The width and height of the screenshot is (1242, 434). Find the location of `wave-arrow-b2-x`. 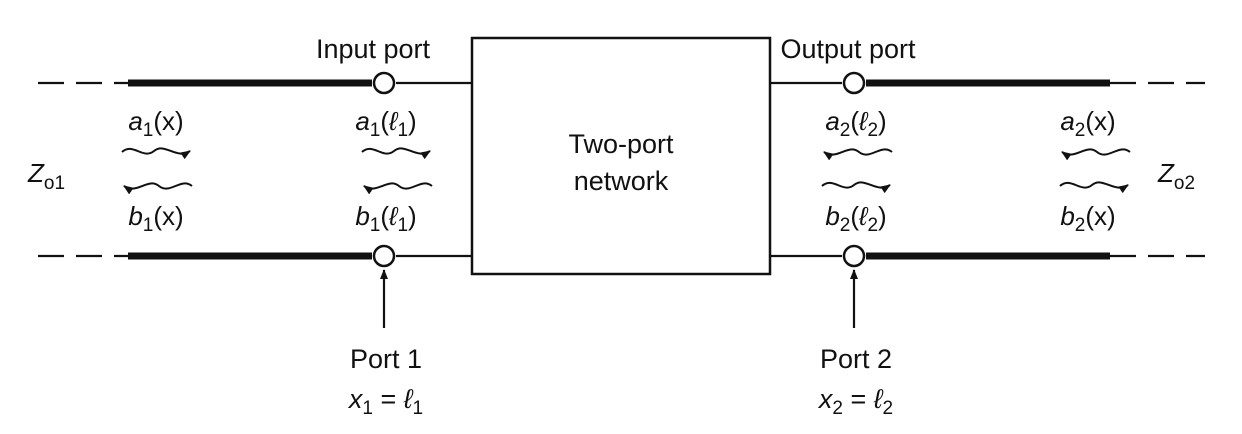

wave-arrow-b2-x is located at coordinates (1094, 187).